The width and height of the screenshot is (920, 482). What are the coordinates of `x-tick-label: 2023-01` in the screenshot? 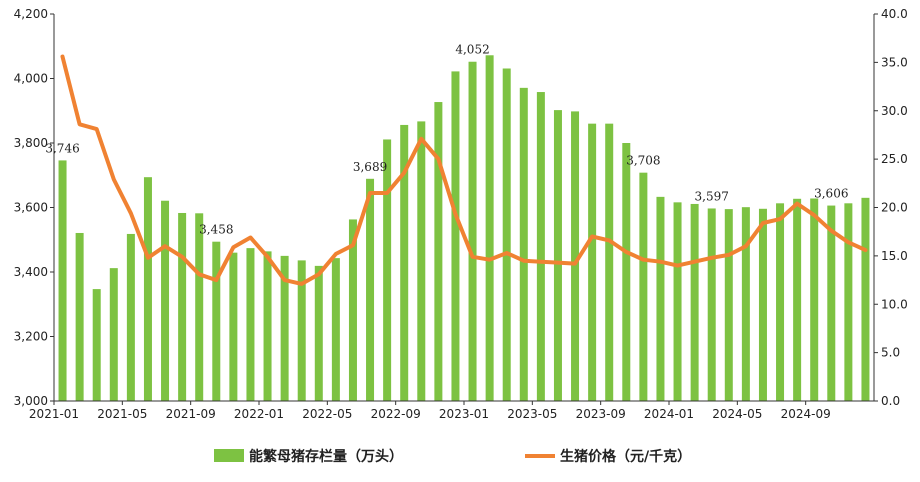 It's located at (464, 414).